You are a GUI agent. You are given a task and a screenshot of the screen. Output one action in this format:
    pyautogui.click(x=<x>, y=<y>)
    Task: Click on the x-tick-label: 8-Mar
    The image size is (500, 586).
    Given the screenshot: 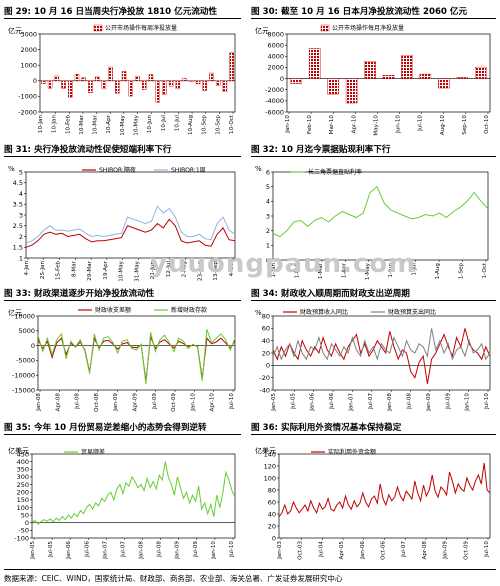 What is the action you would take?
    pyautogui.click(x=74, y=268)
    